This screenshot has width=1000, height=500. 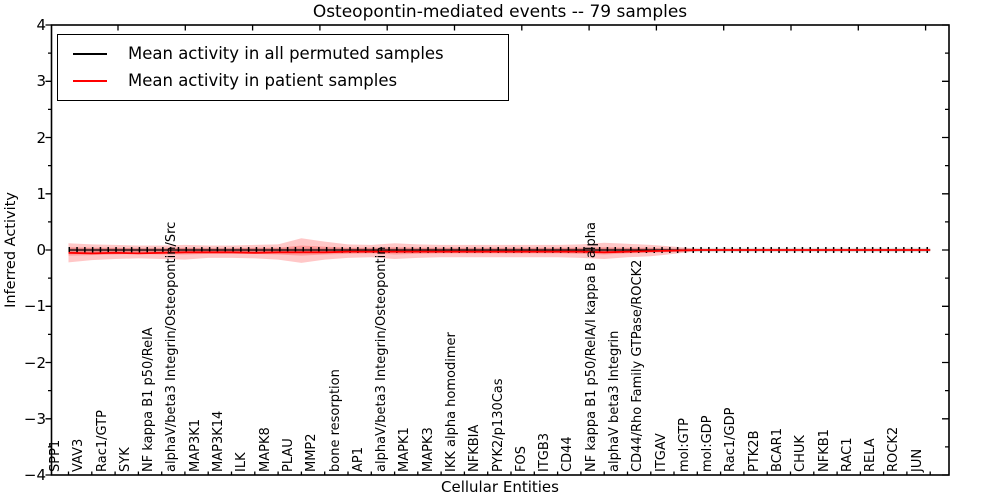 I want to click on y-tick-label: 0, so click(x=41, y=250).